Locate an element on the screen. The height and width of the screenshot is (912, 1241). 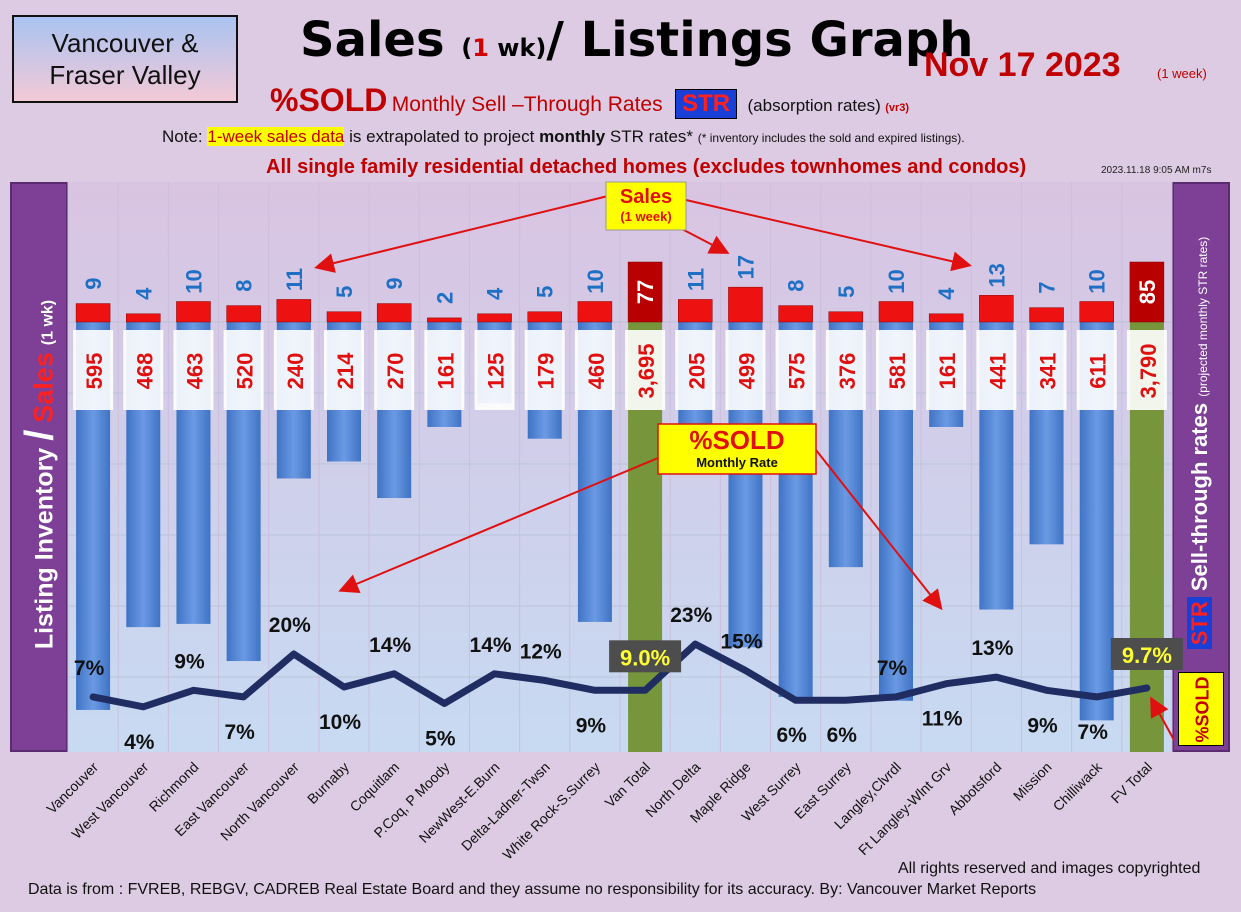
sold-label: 4% is located at coordinates (139, 742).